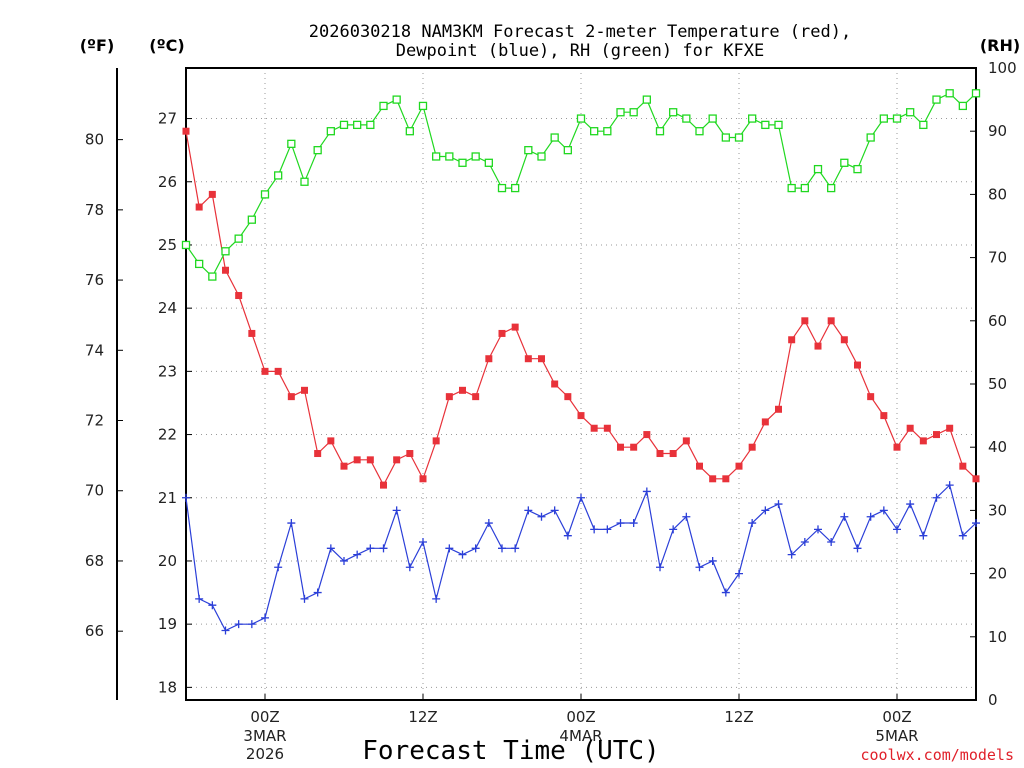 The image size is (1024, 768). Describe the element at coordinates (997, 574) in the screenshot. I see `rh-tick-label: 20` at that location.